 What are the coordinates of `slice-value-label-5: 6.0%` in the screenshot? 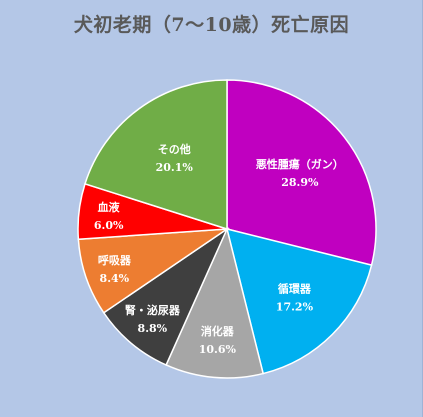 It's located at (109, 225).